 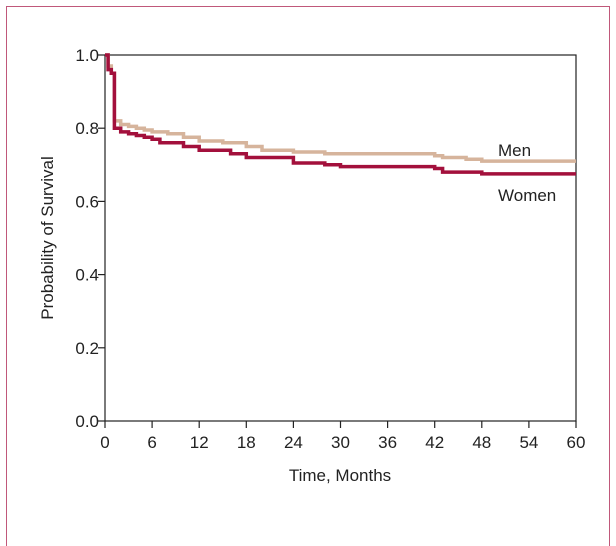 What do you see at coordinates (340, 475) in the screenshot?
I see `x-axis-label: Time, Months` at bounding box center [340, 475].